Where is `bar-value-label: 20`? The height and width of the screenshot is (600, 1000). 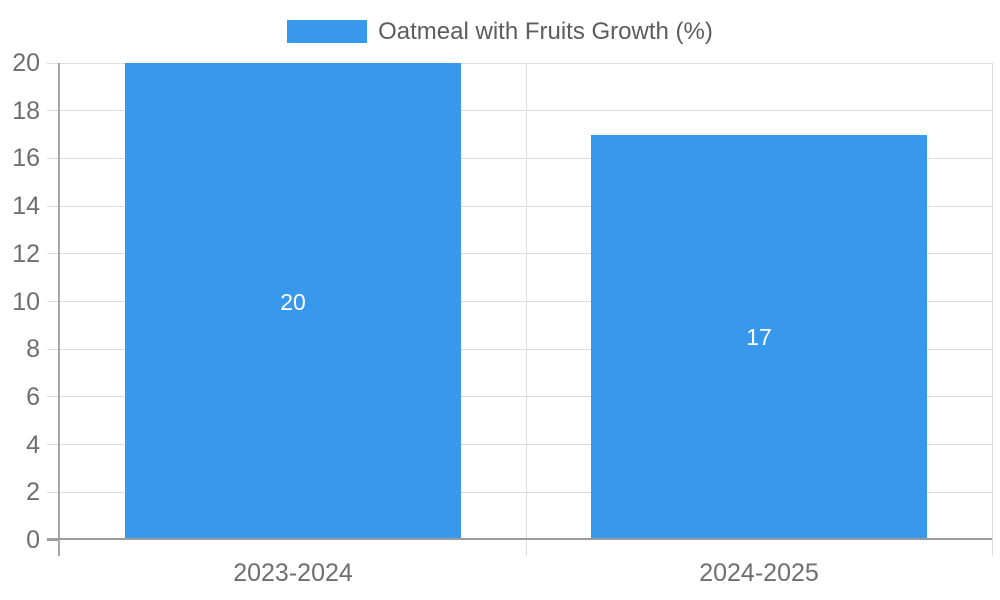
bar-value-label: 20 is located at coordinates (293, 301).